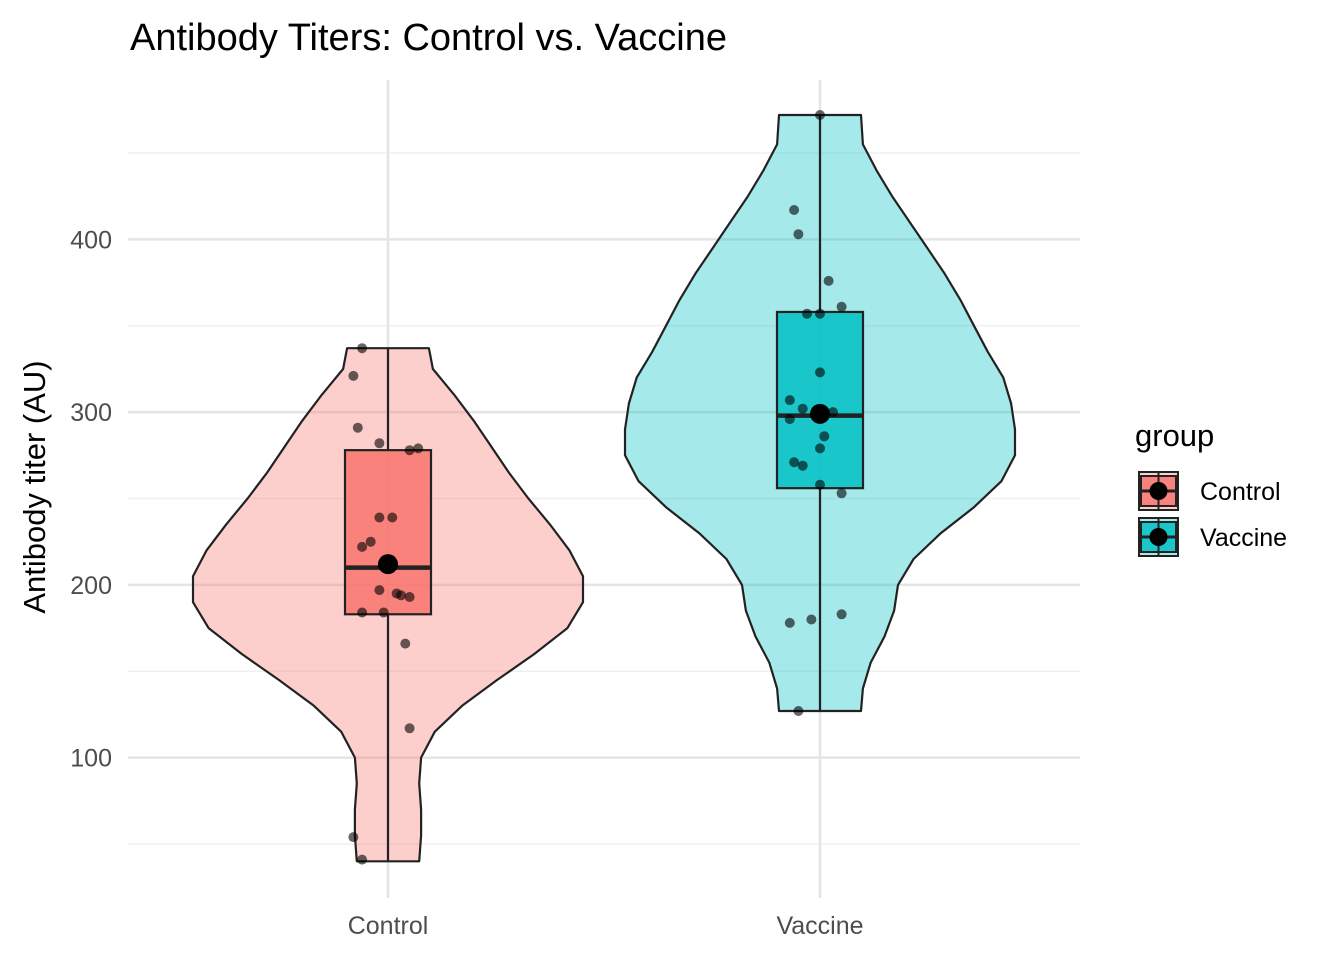  I want to click on legend-title: group, so click(1174, 435).